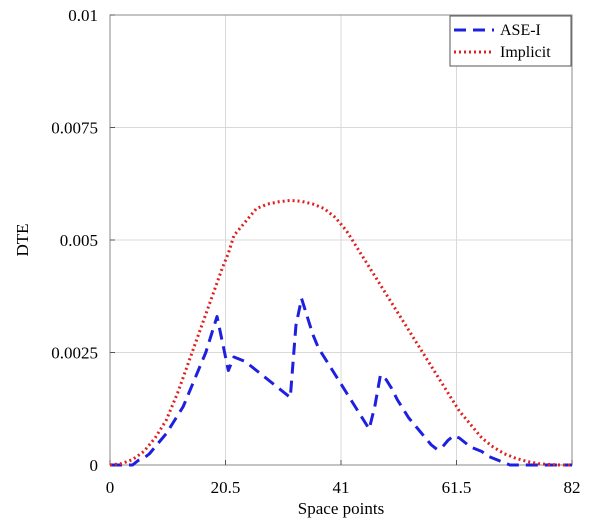 This screenshot has width=589, height=523. What do you see at coordinates (74, 353) in the screenshot?
I see `y-tick-label: 0.0025` at bounding box center [74, 353].